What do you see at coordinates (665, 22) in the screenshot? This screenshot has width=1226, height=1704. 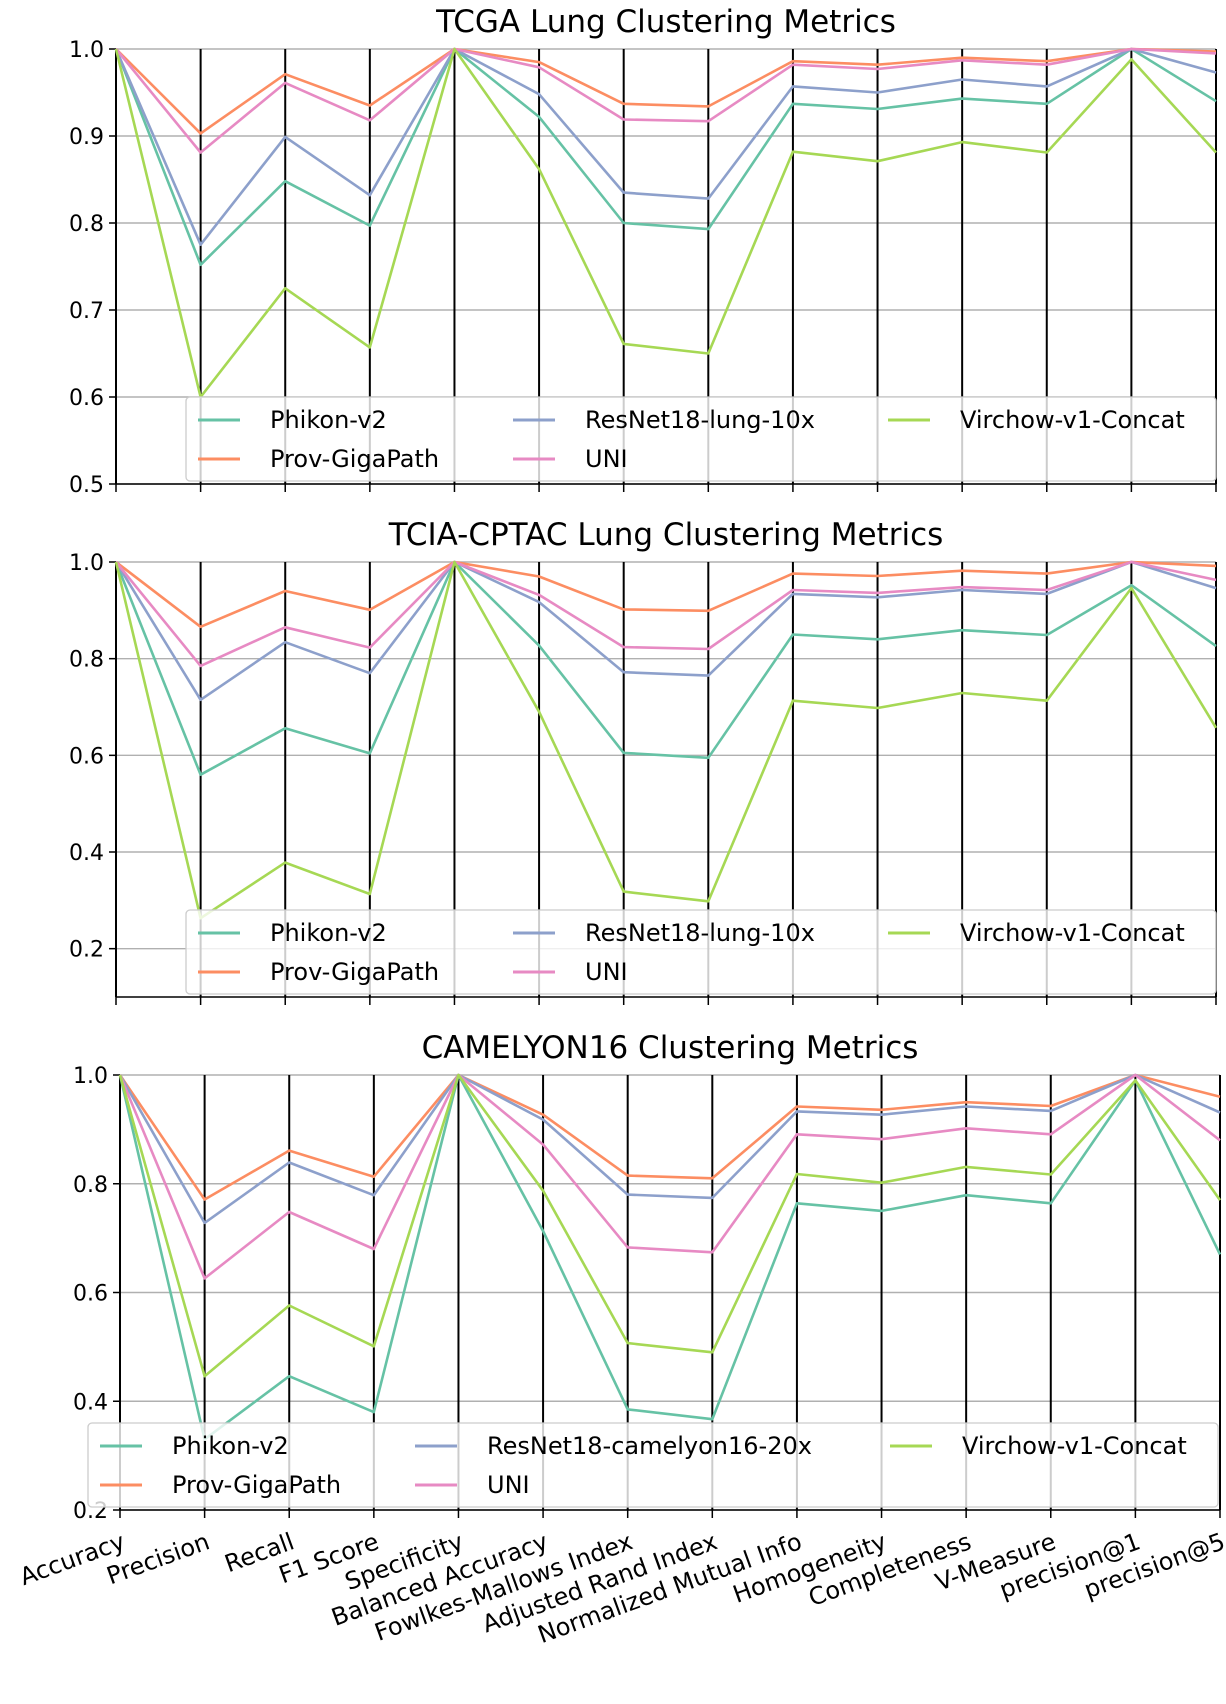 I see `chart-title: TCGA Lung Clustering Metrics` at bounding box center [665, 22].